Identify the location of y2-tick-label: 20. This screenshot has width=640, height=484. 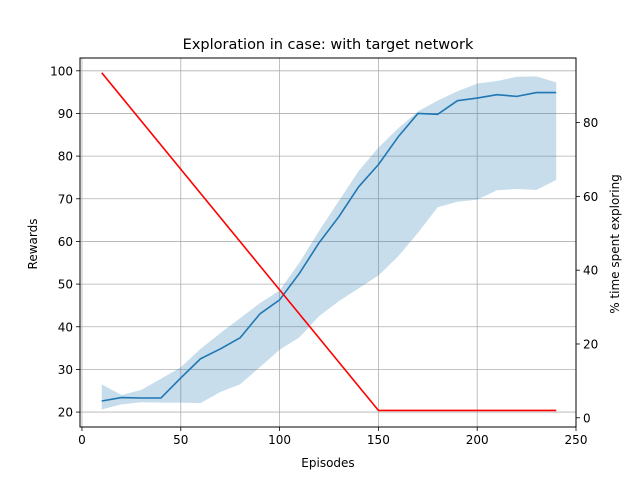
(590, 344).